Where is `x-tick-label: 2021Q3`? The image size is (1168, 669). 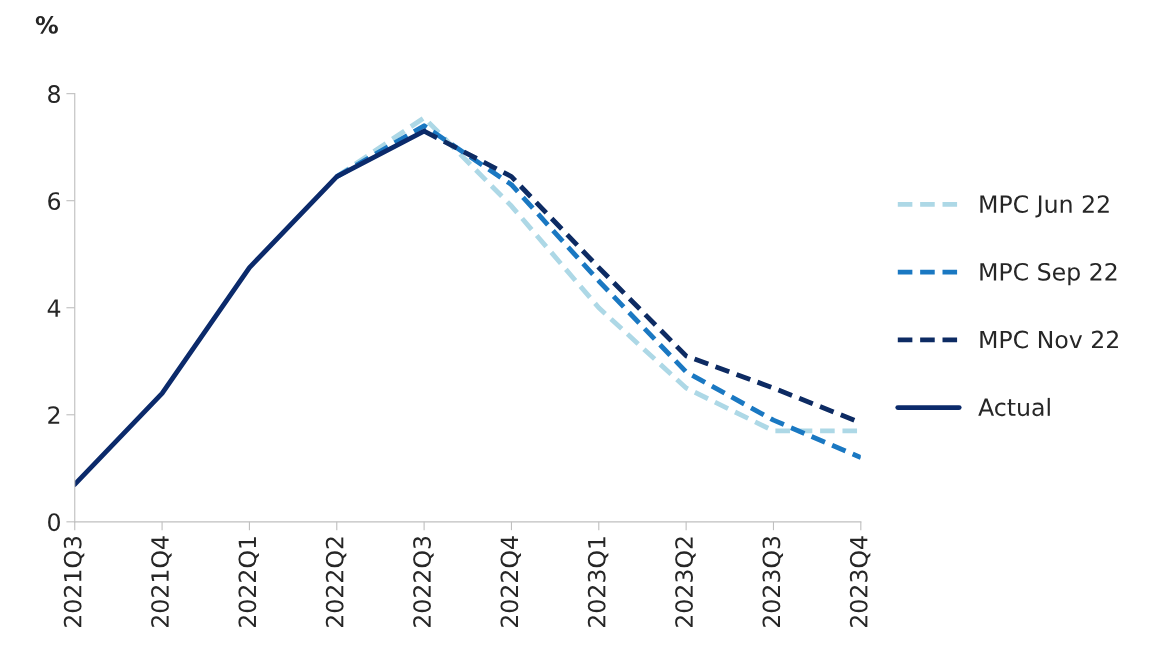
x-tick-label: 2021Q3 is located at coordinates (74, 581).